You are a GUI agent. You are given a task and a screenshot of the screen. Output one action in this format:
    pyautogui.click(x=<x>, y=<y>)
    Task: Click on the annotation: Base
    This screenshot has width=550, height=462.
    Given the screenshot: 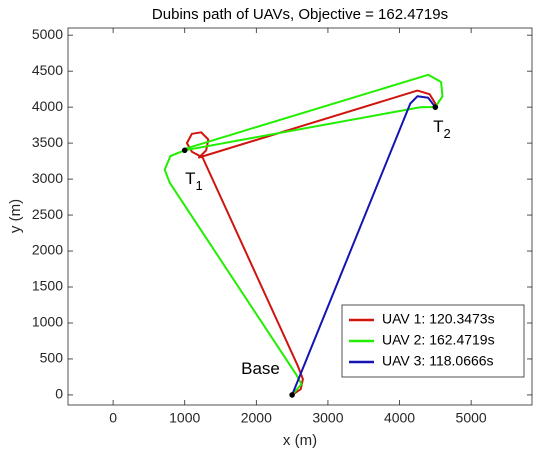 What is the action you would take?
    pyautogui.click(x=260, y=368)
    